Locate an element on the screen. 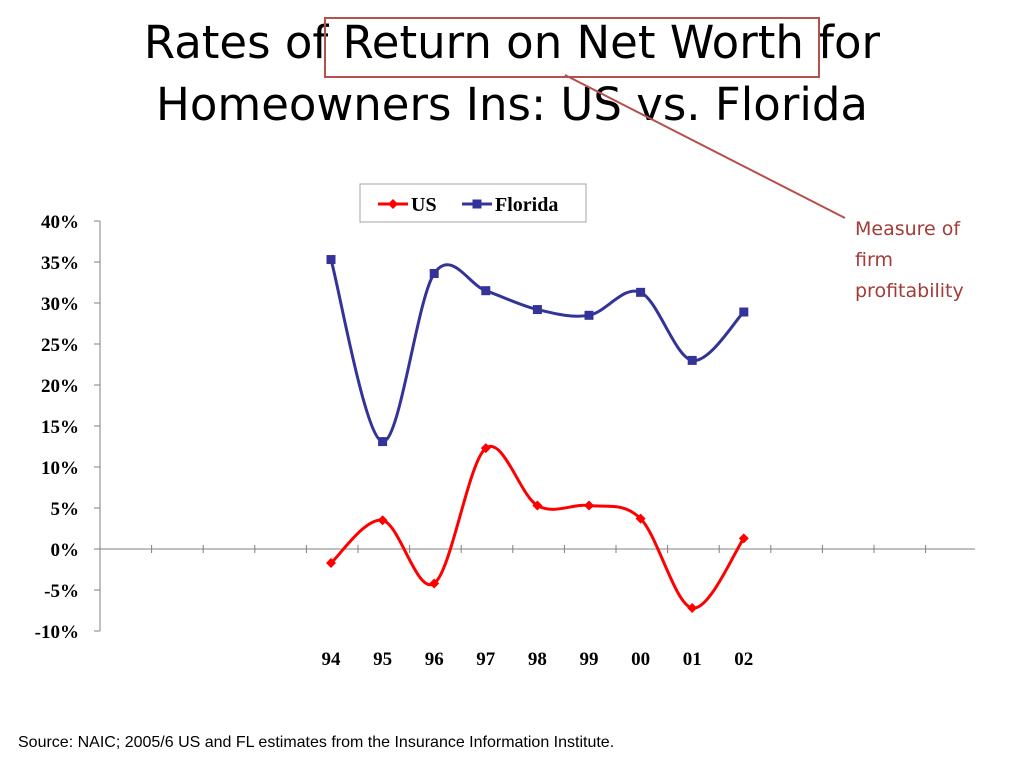  series-line-us is located at coordinates (537, 527).